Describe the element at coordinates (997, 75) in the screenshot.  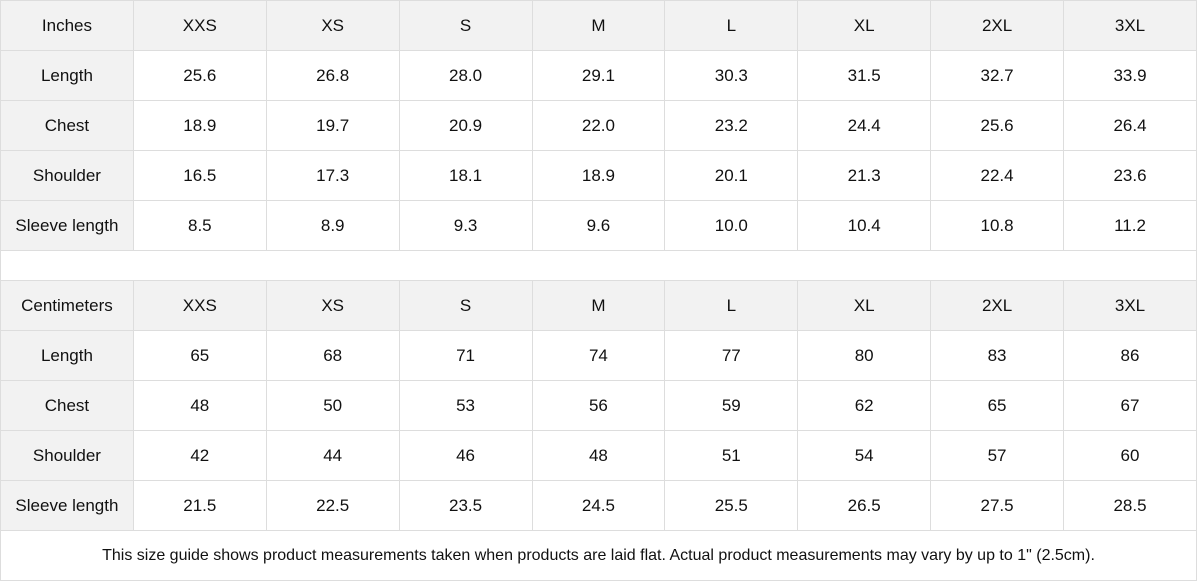
I see `measurement-value: 32.7` at that location.